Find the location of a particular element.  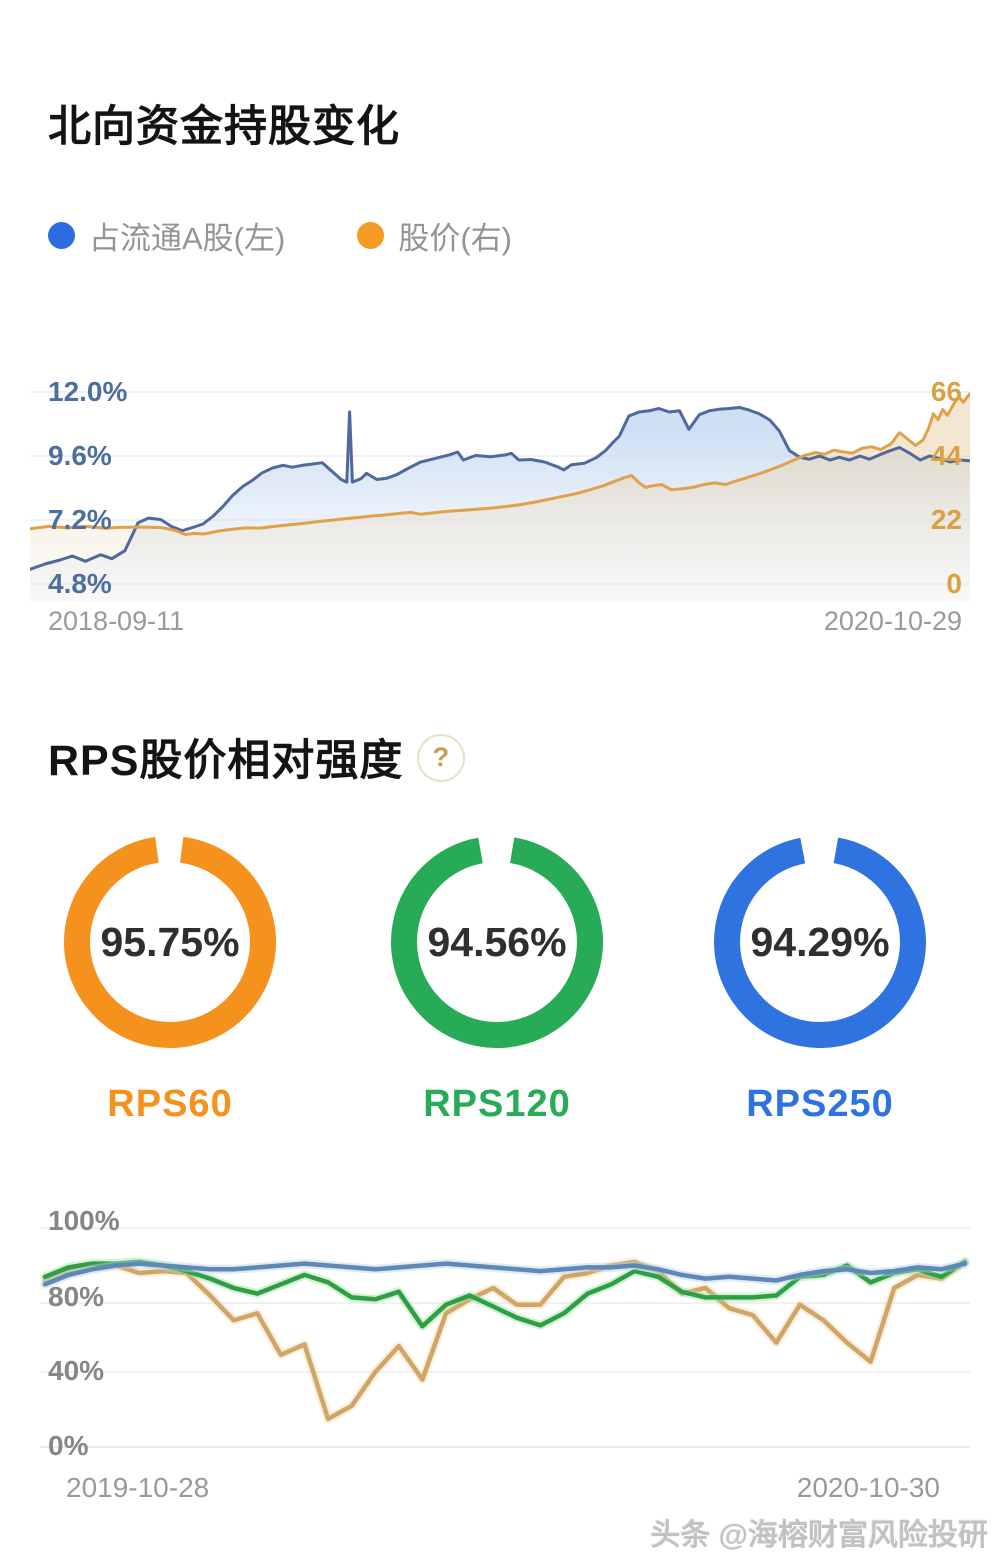

rps60-label: RPS60 is located at coordinates (170, 1104).